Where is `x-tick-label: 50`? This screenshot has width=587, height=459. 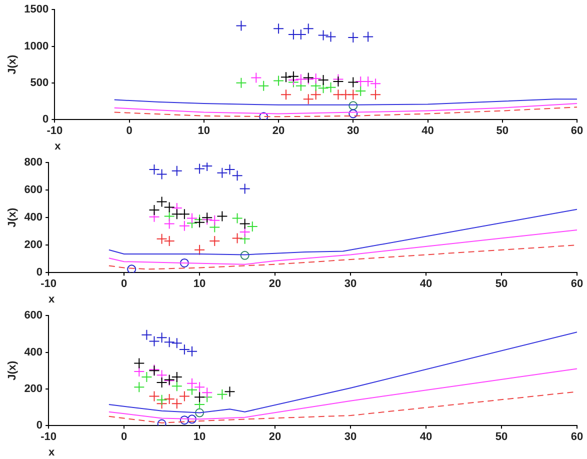 x-tick-label: 50 is located at coordinates (501, 437).